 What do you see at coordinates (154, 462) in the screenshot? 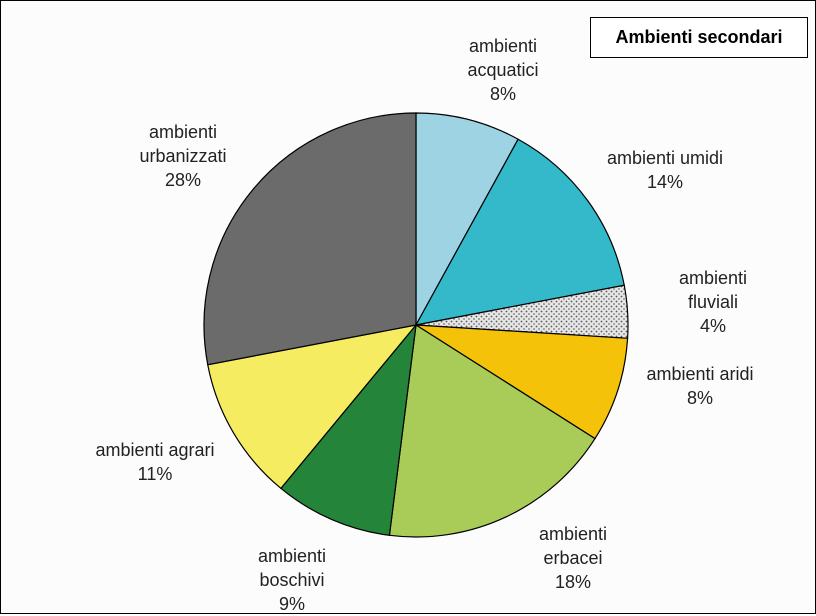
I see `slice-label: ambienti agrari 11%` at bounding box center [154, 462].